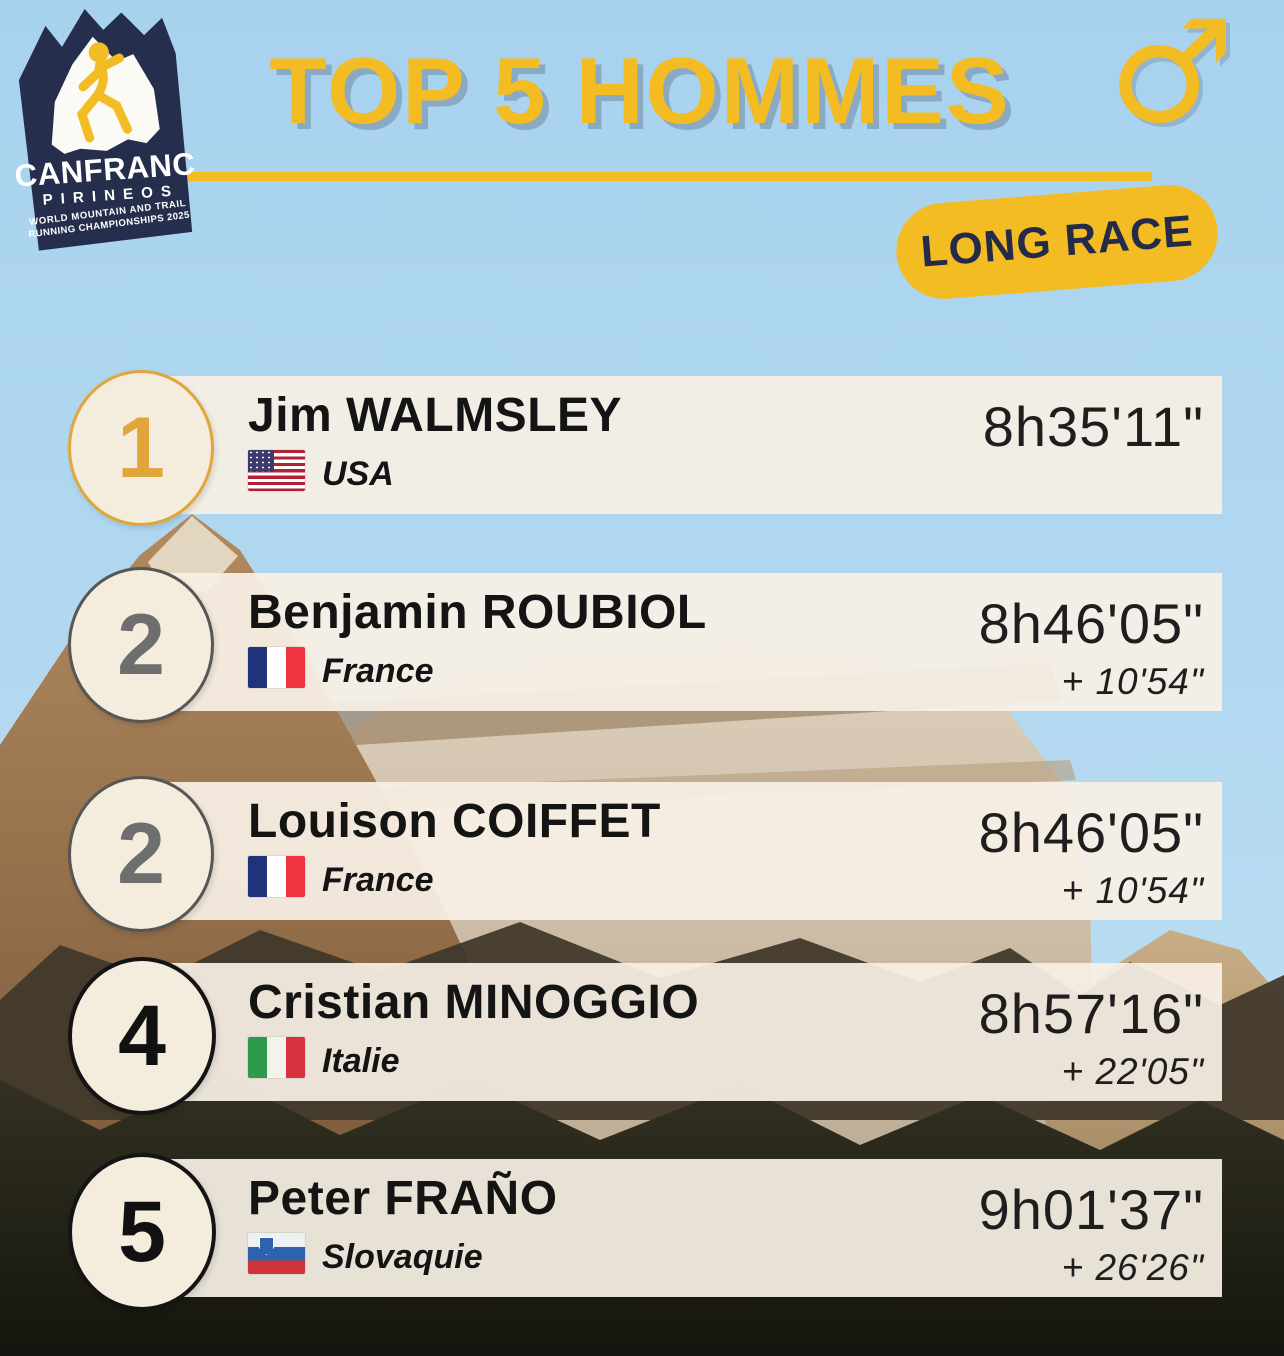 This screenshot has width=1284, height=1356. Describe the element at coordinates (104, 92) in the screenshot. I see `runner-icon` at that location.